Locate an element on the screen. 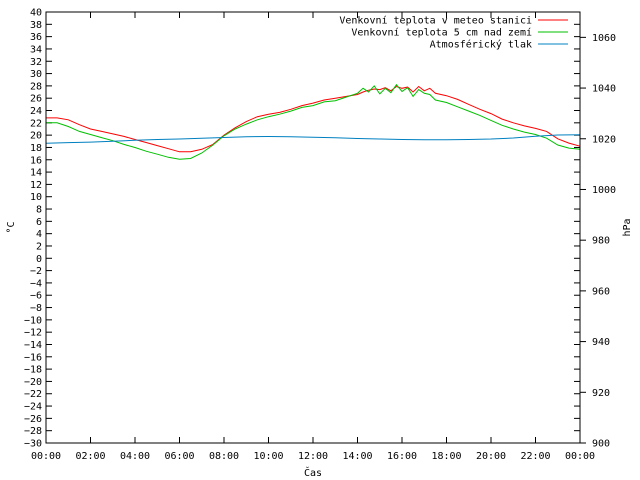 The width and height of the screenshot is (640, 480). y-left-tick-label: −16 is located at coordinates (33, 357).